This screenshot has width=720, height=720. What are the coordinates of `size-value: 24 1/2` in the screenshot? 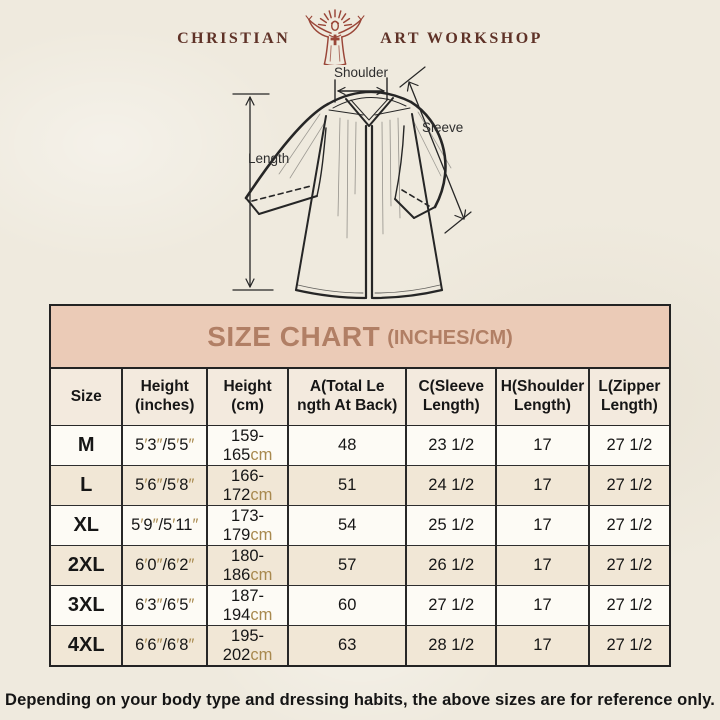 It's located at (451, 485).